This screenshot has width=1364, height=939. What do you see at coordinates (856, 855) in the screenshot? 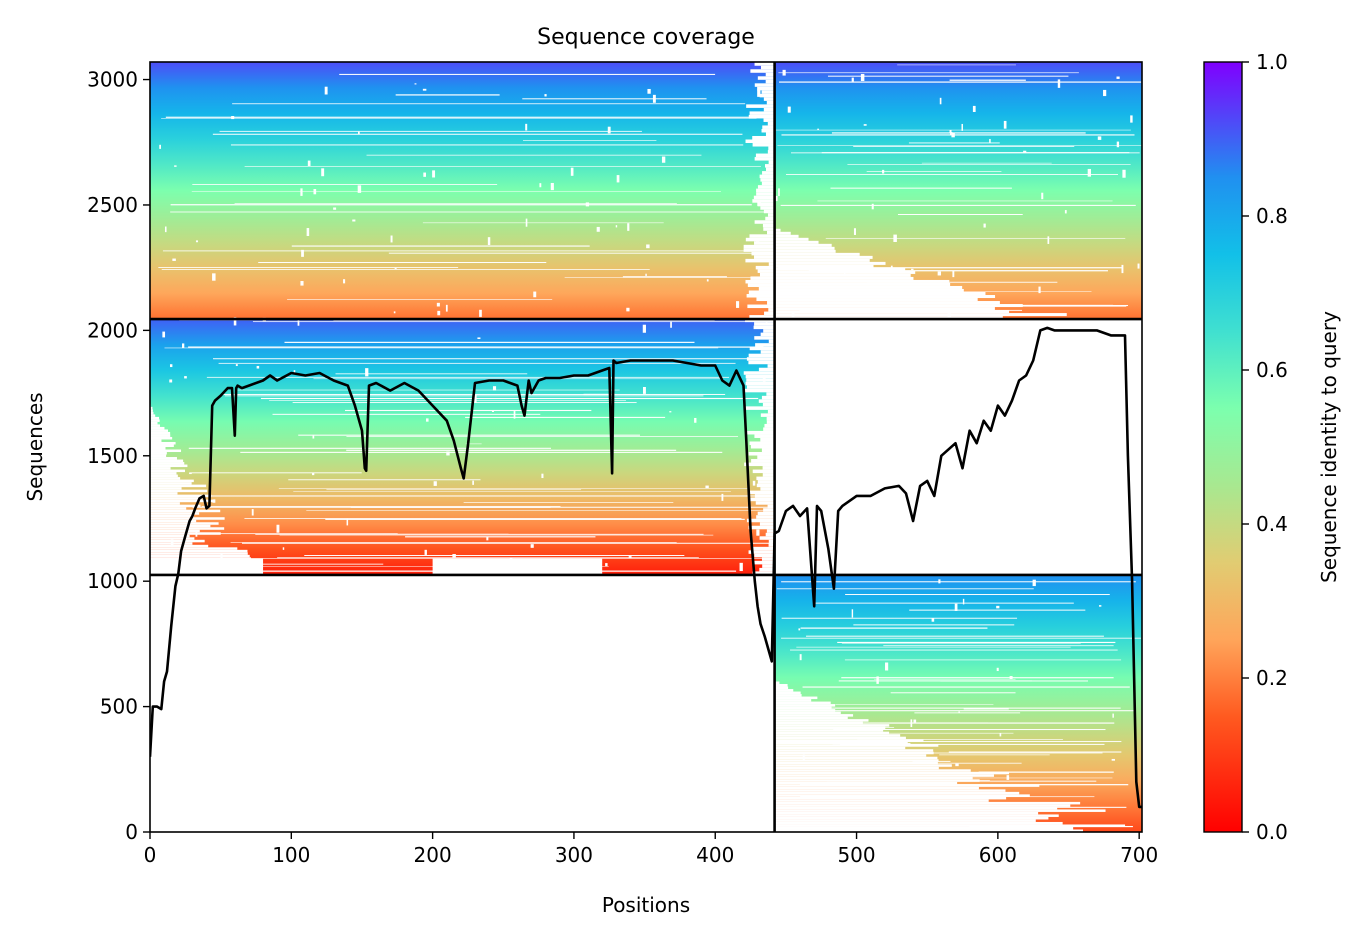
I see `x-tick-label: 500` at bounding box center [856, 855].